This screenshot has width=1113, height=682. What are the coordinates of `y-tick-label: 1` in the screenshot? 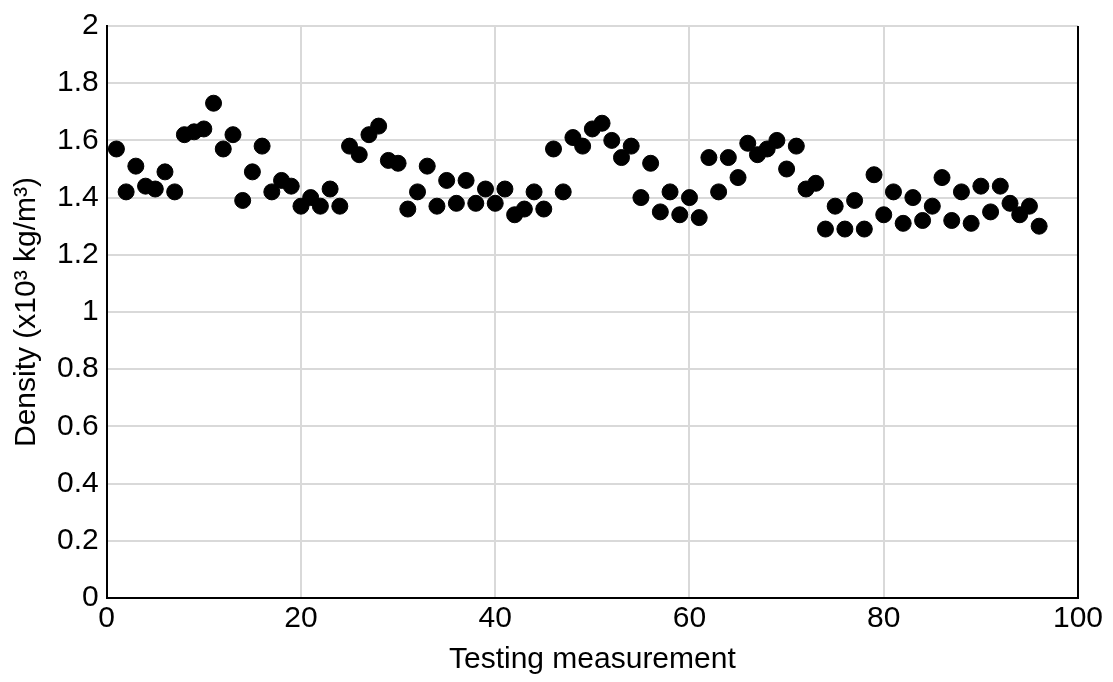 It's located at (90, 310).